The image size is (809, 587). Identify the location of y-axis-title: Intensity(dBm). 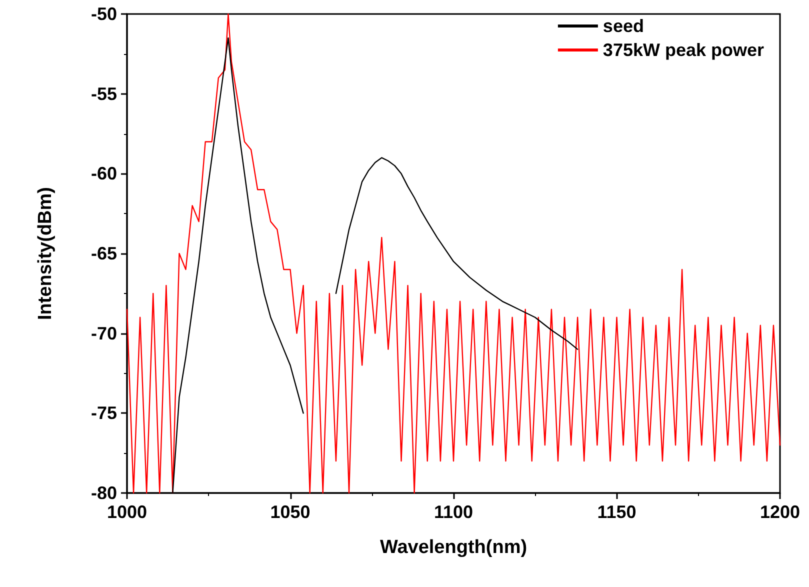
(45, 253).